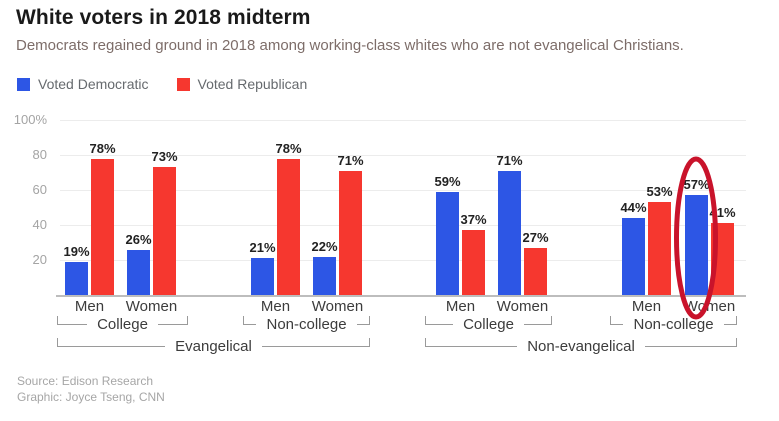 The image size is (779, 421). I want to click on y-axis-tick-label: 100%, so click(30, 119).